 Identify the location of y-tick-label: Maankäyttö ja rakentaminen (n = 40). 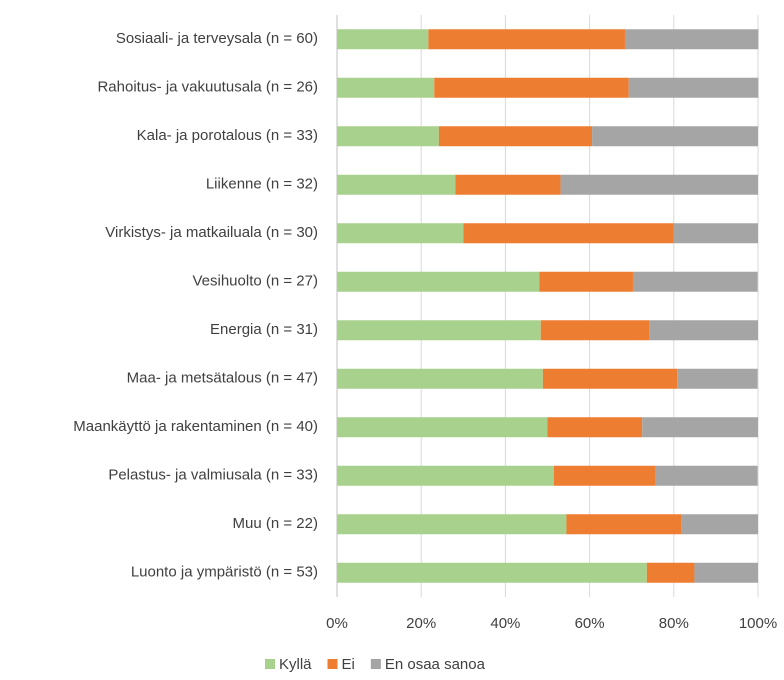
(195, 426).